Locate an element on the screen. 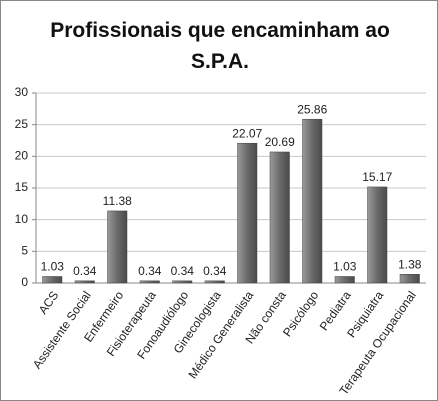  value-label: 1.38 is located at coordinates (410, 264).